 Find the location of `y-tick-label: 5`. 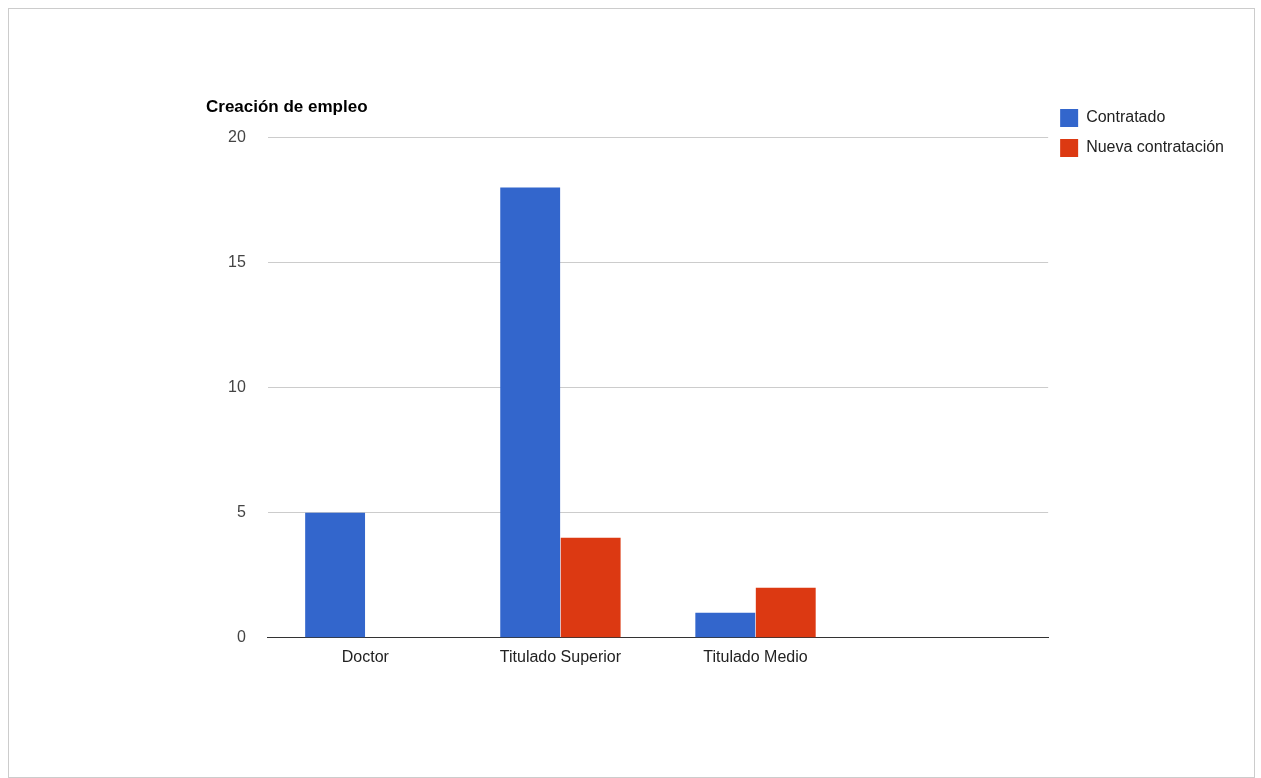

y-tick-label: 5 is located at coordinates (241, 512).